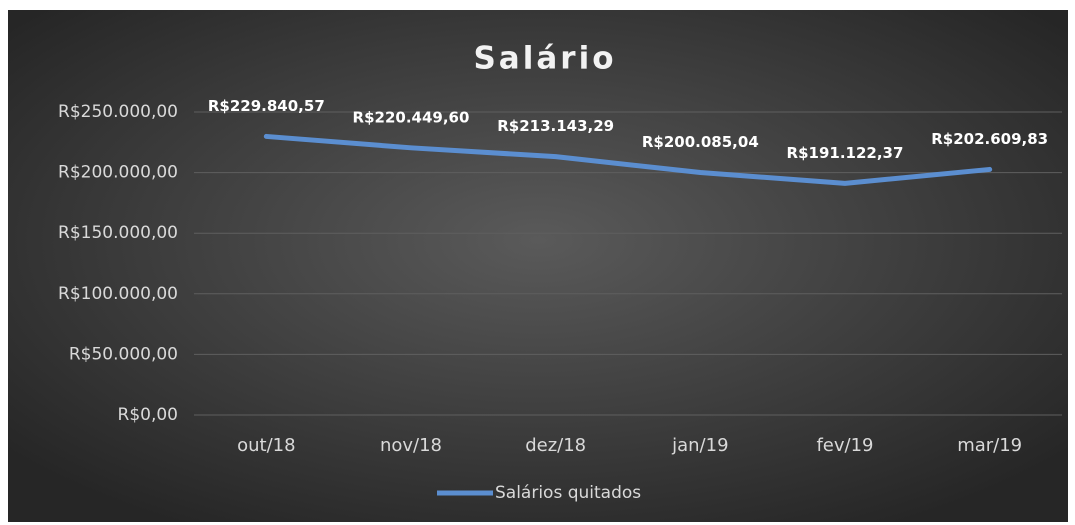  What do you see at coordinates (989, 139) in the screenshot?
I see `data-label: R$202.609,83` at bounding box center [989, 139].